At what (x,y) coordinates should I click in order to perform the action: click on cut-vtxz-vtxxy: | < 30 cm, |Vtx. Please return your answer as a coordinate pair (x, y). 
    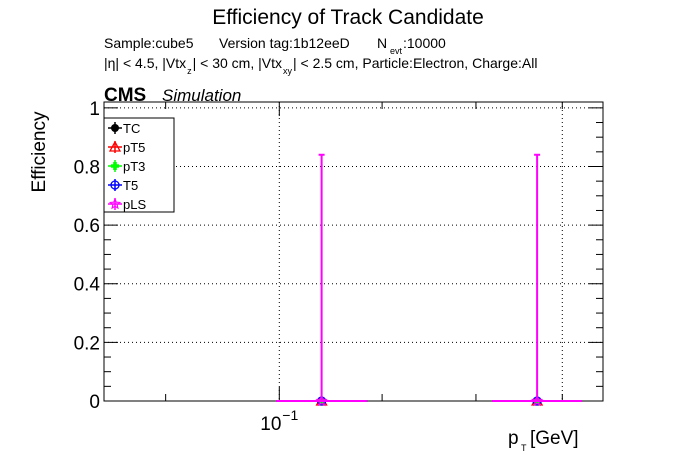
    Looking at the image, I should click on (237, 63).